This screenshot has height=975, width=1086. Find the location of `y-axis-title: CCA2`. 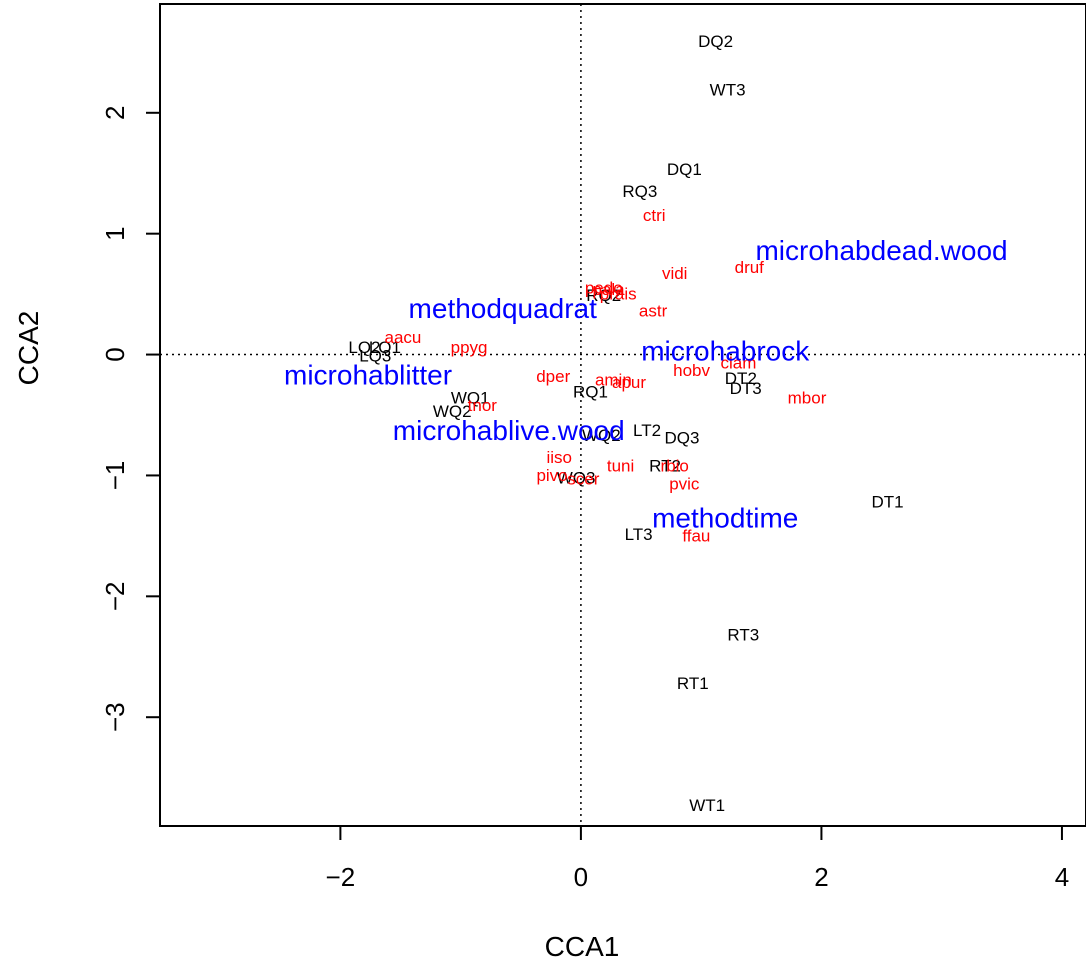

y-axis-title: CCA2 is located at coordinates (28, 348).